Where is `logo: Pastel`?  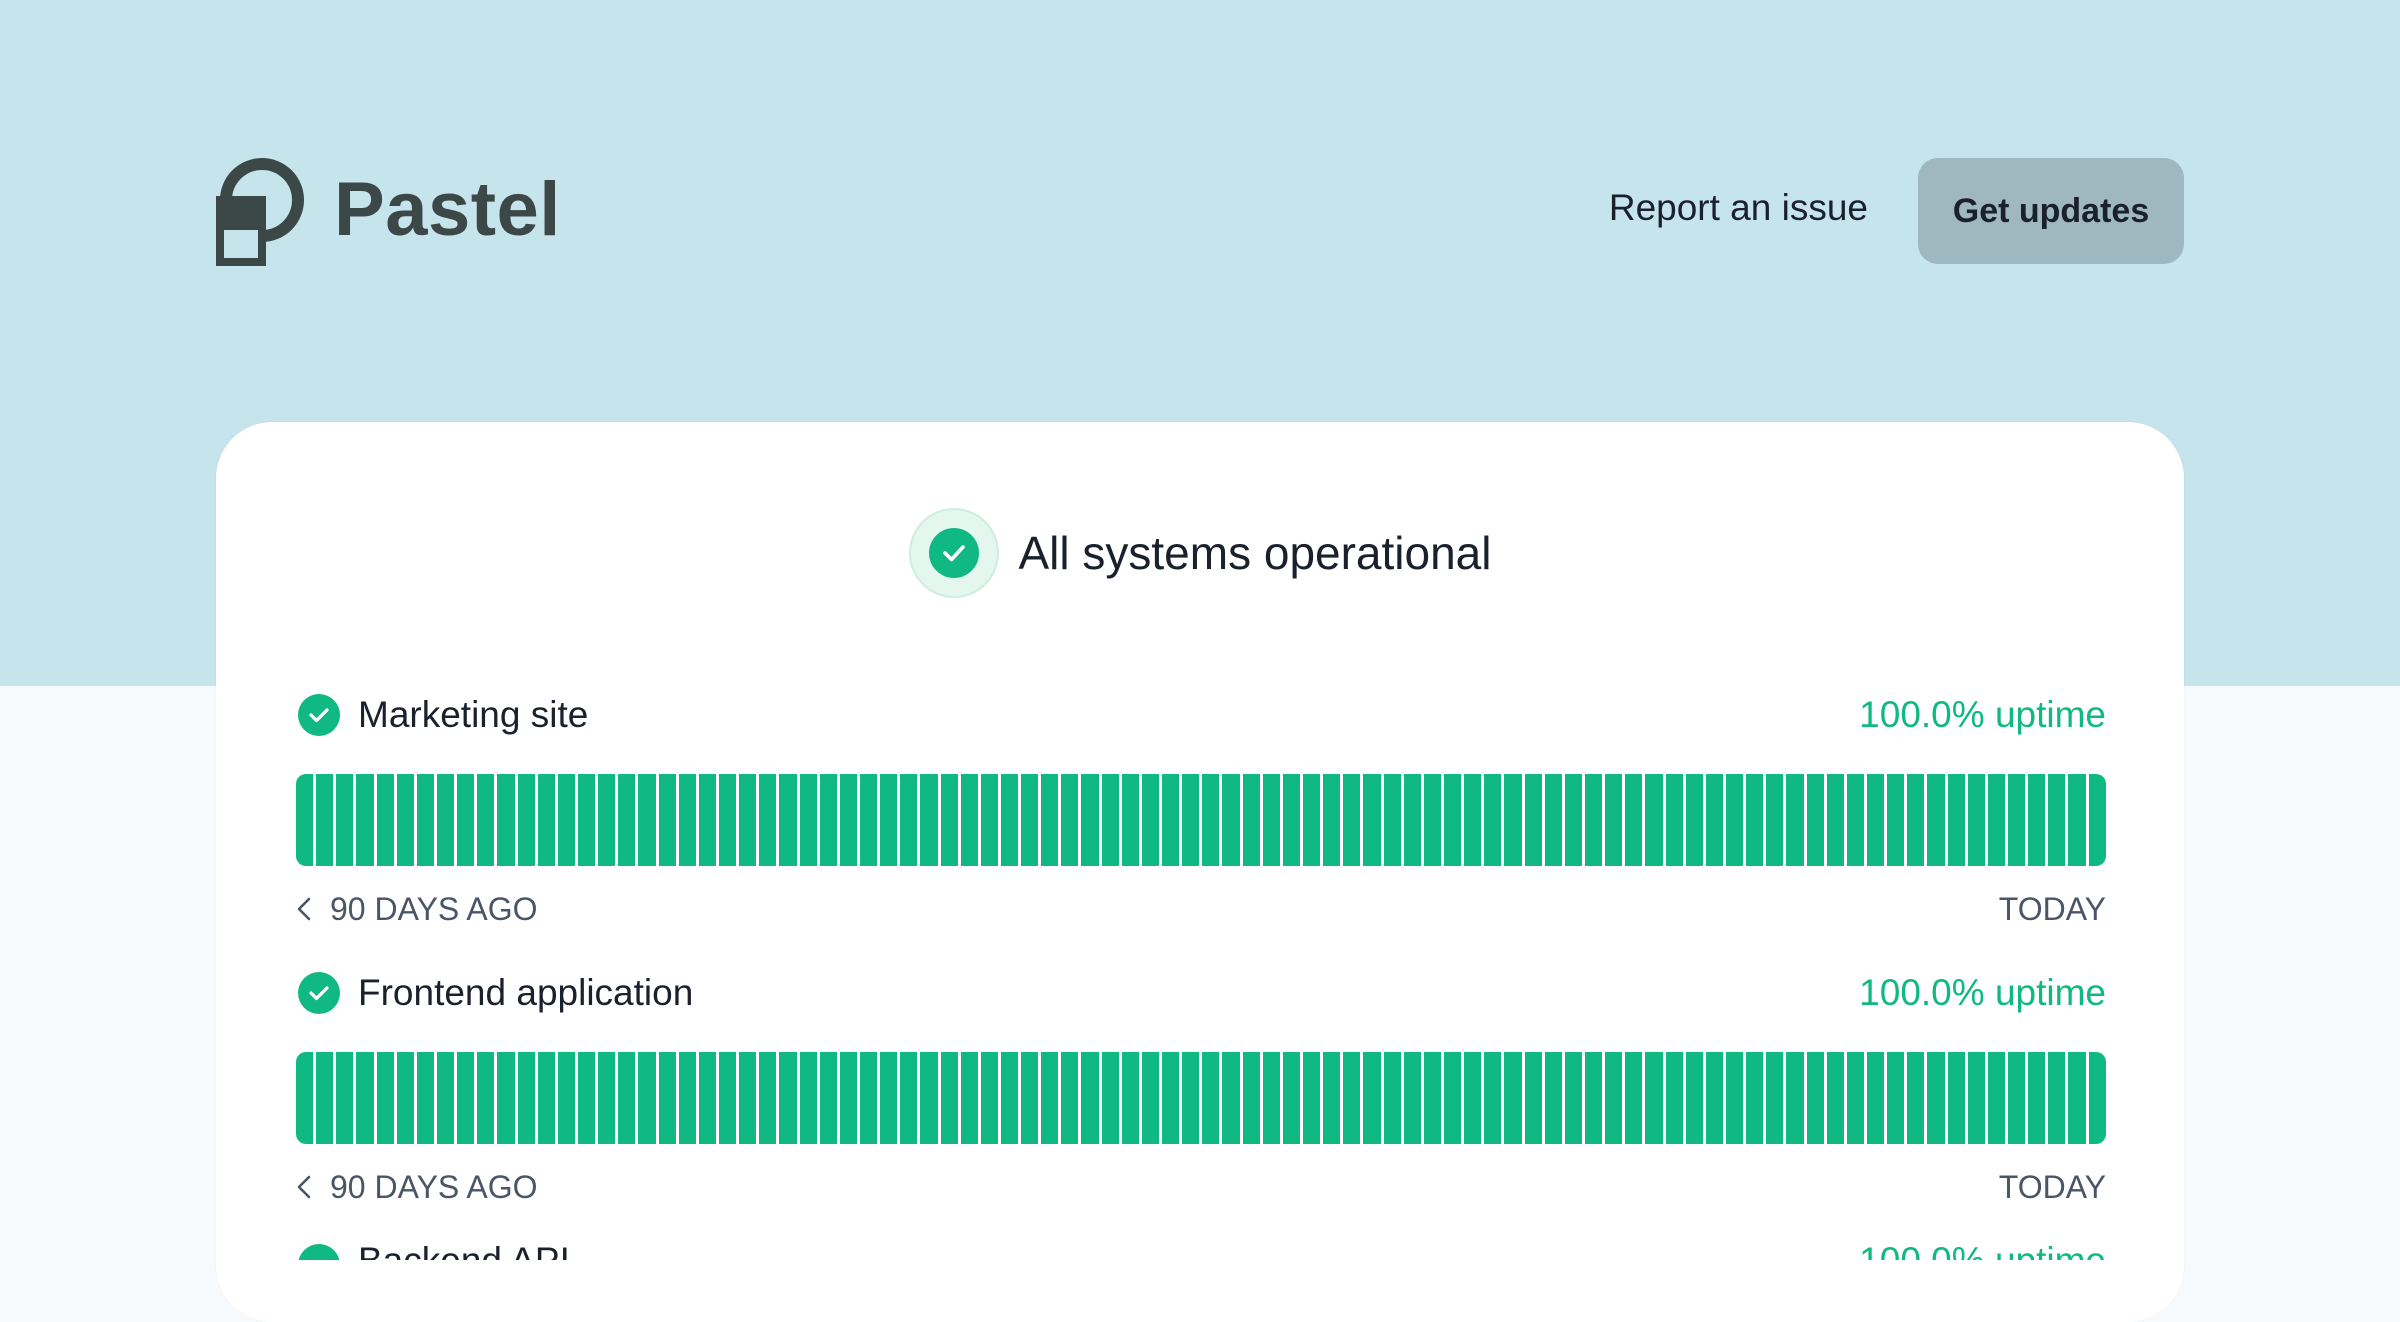
logo: Pastel is located at coordinates (387, 210).